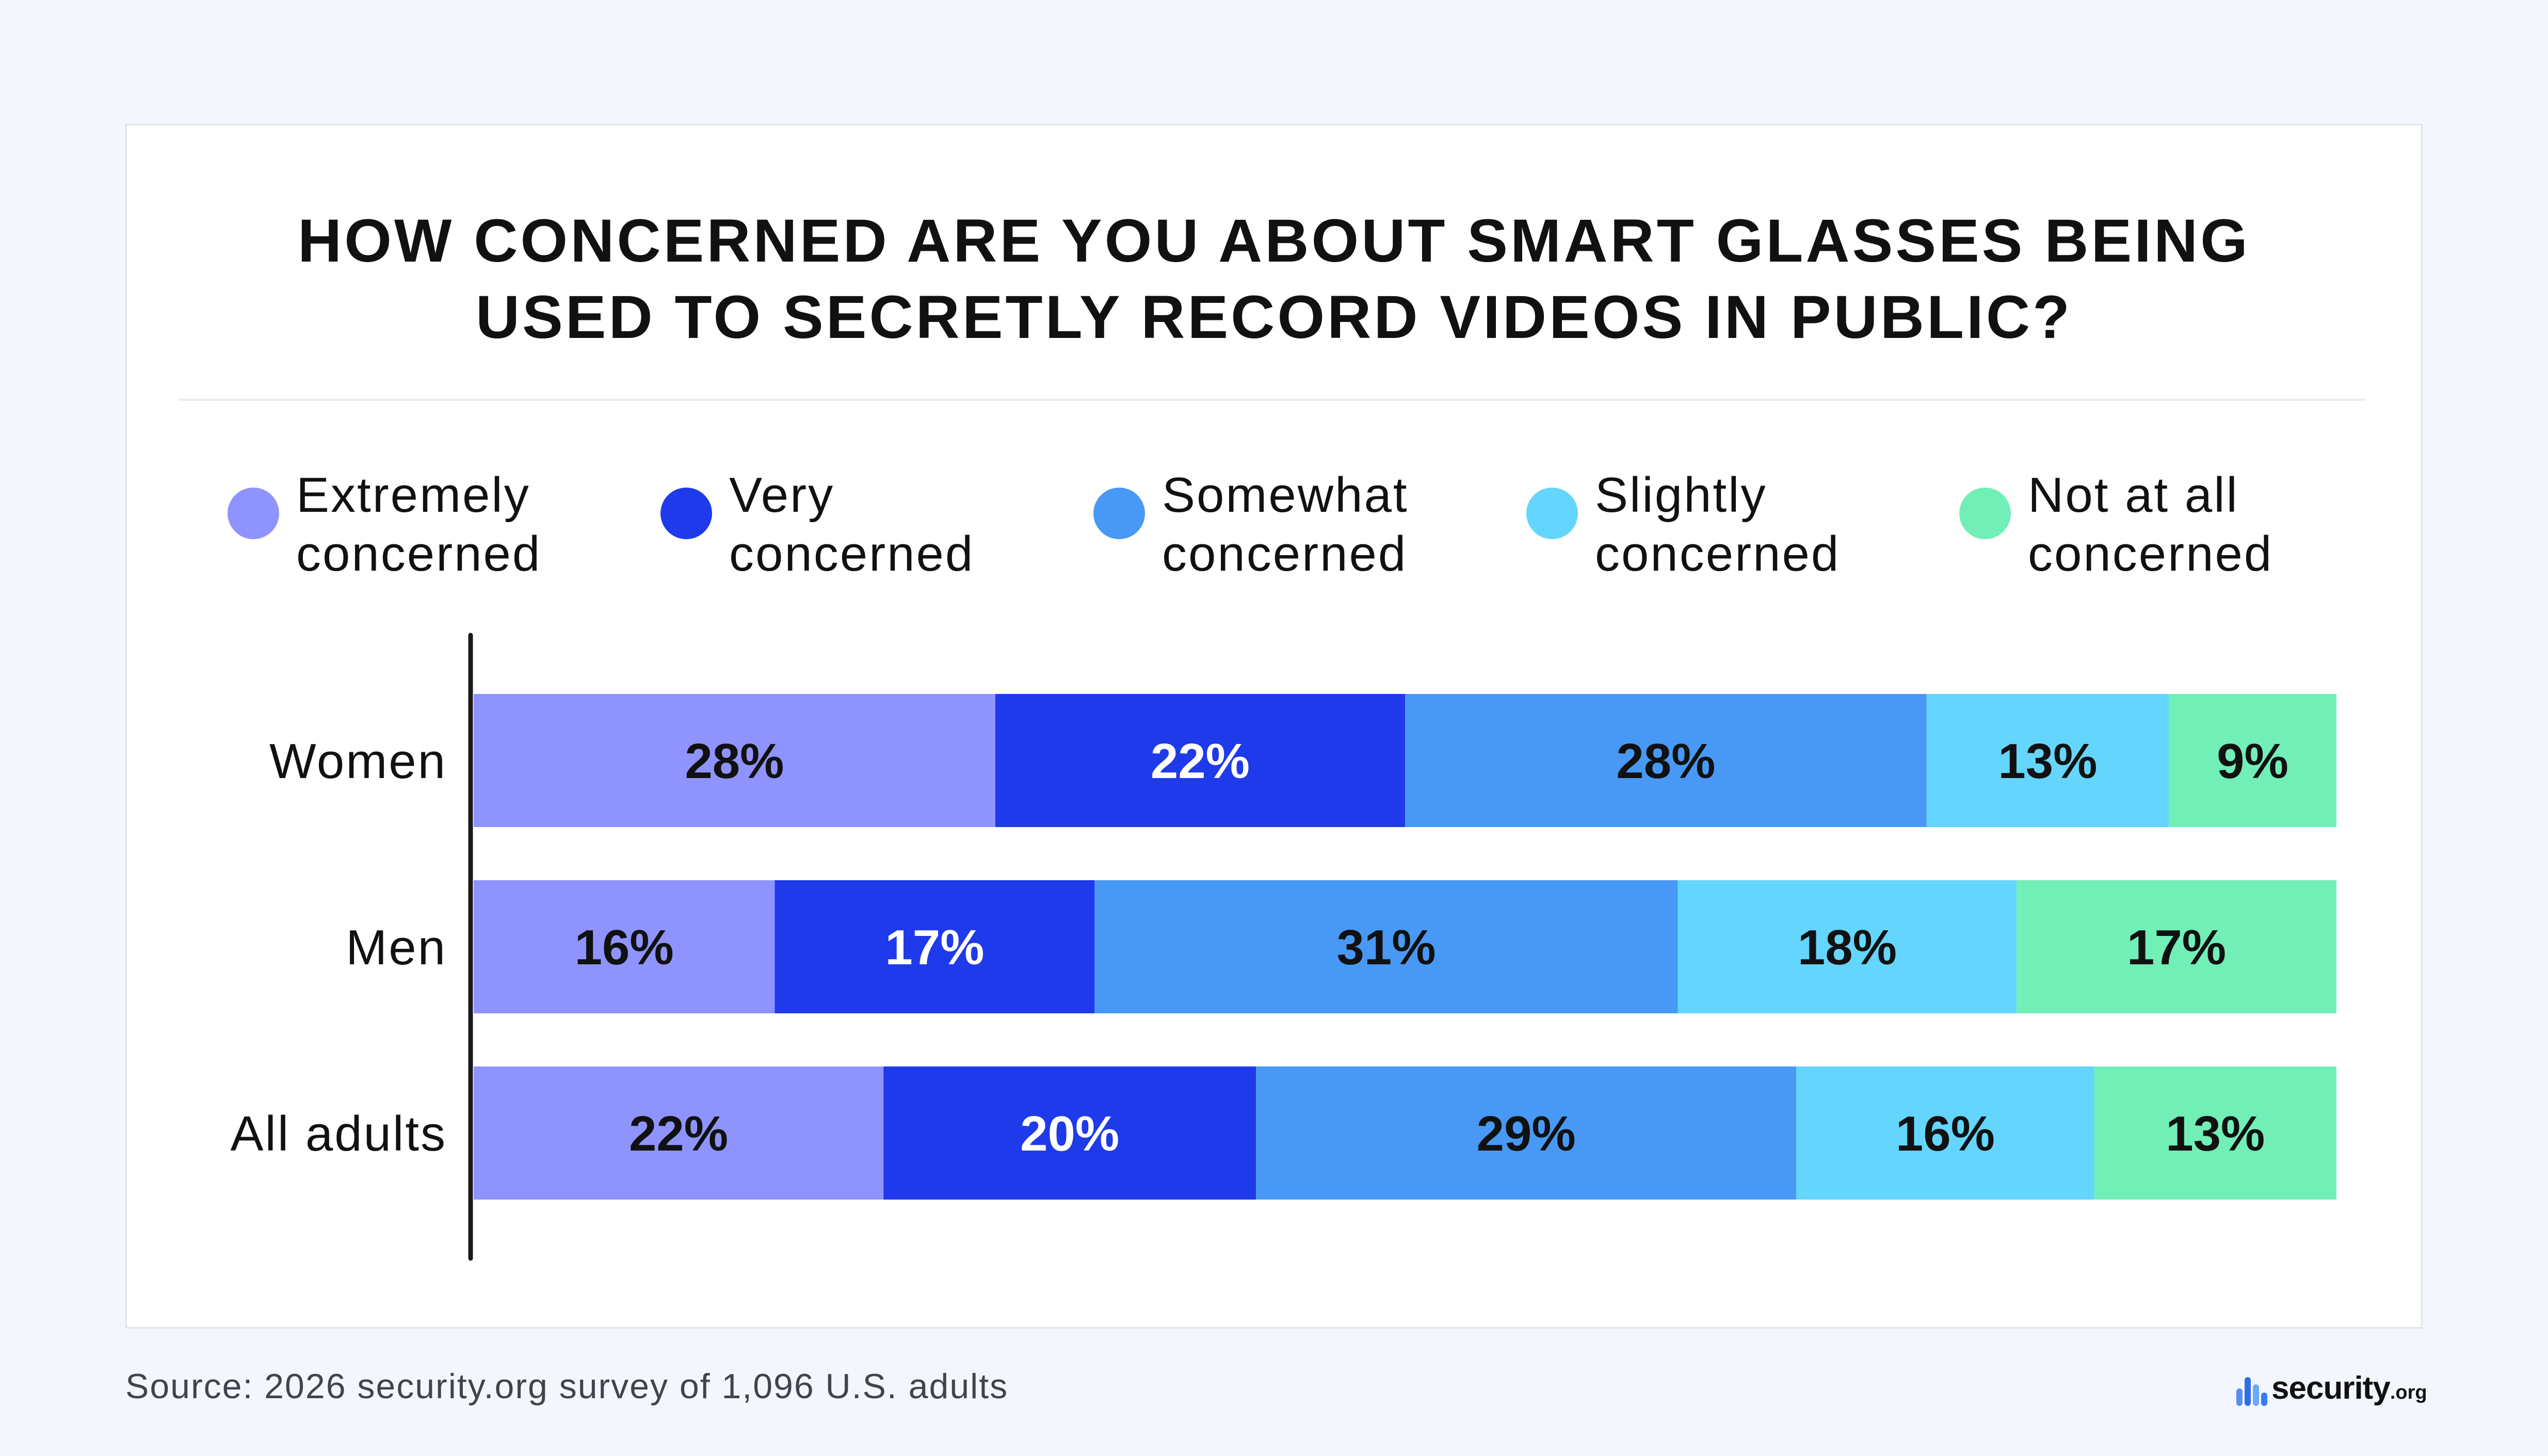  What do you see at coordinates (419, 524) in the screenshot?
I see `legend-label: Extremely concerned` at bounding box center [419, 524].